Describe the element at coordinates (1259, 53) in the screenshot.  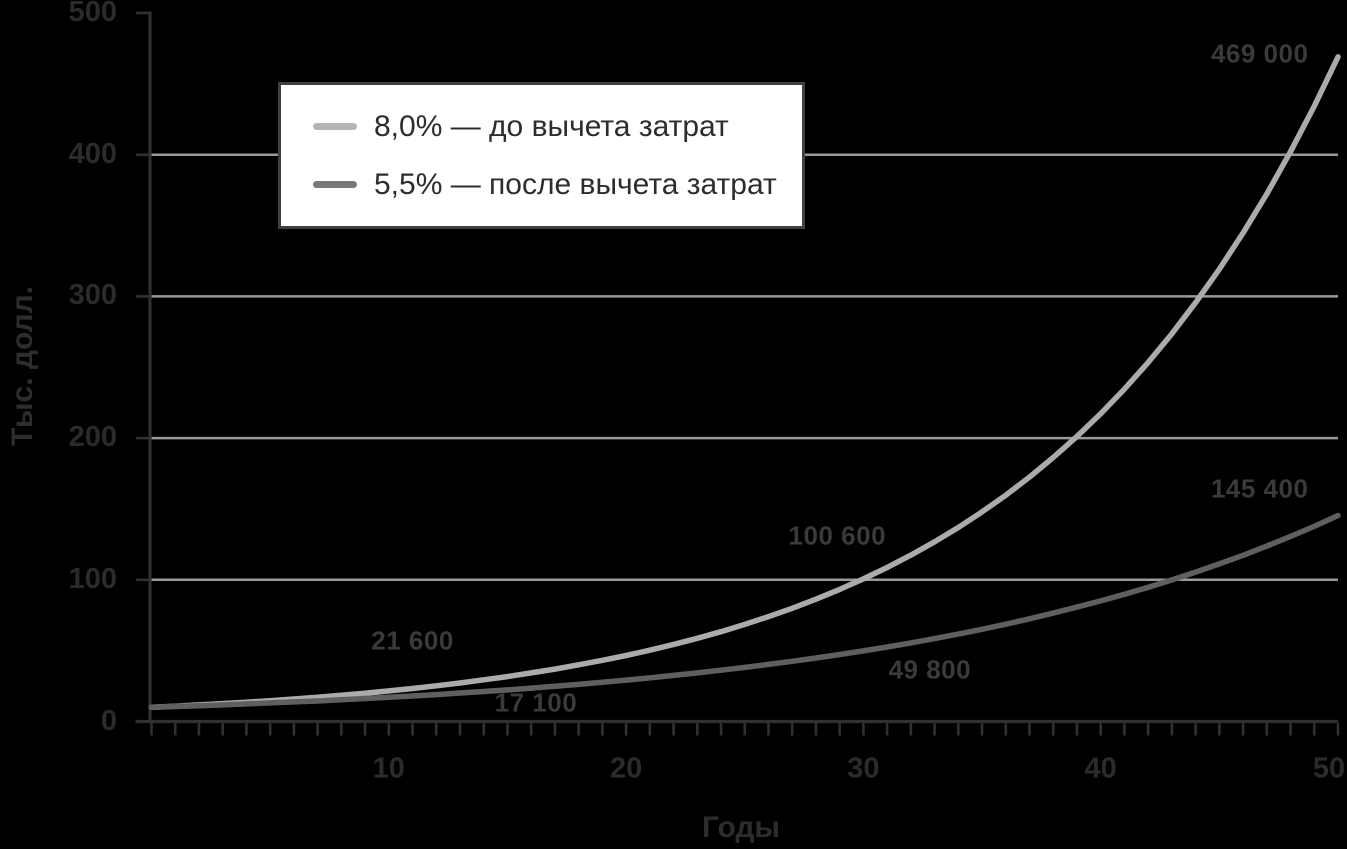
I see `data-label-4: 469 000` at that location.